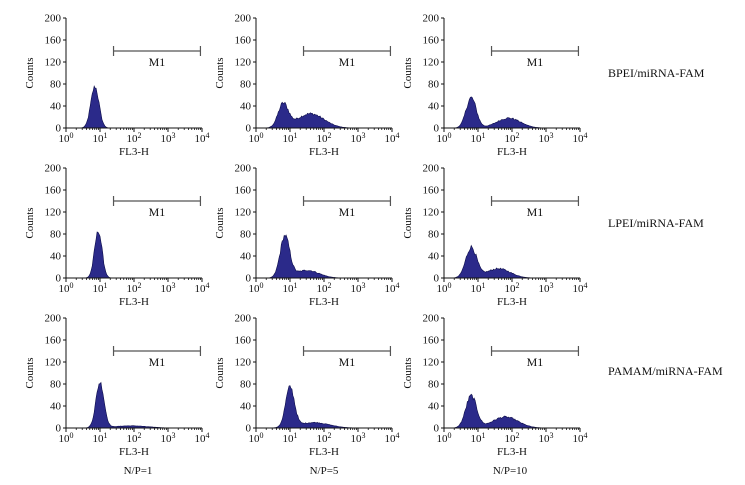 The width and height of the screenshot is (745, 485). I want to click on col-label-np5: N/P=5, so click(324, 471).